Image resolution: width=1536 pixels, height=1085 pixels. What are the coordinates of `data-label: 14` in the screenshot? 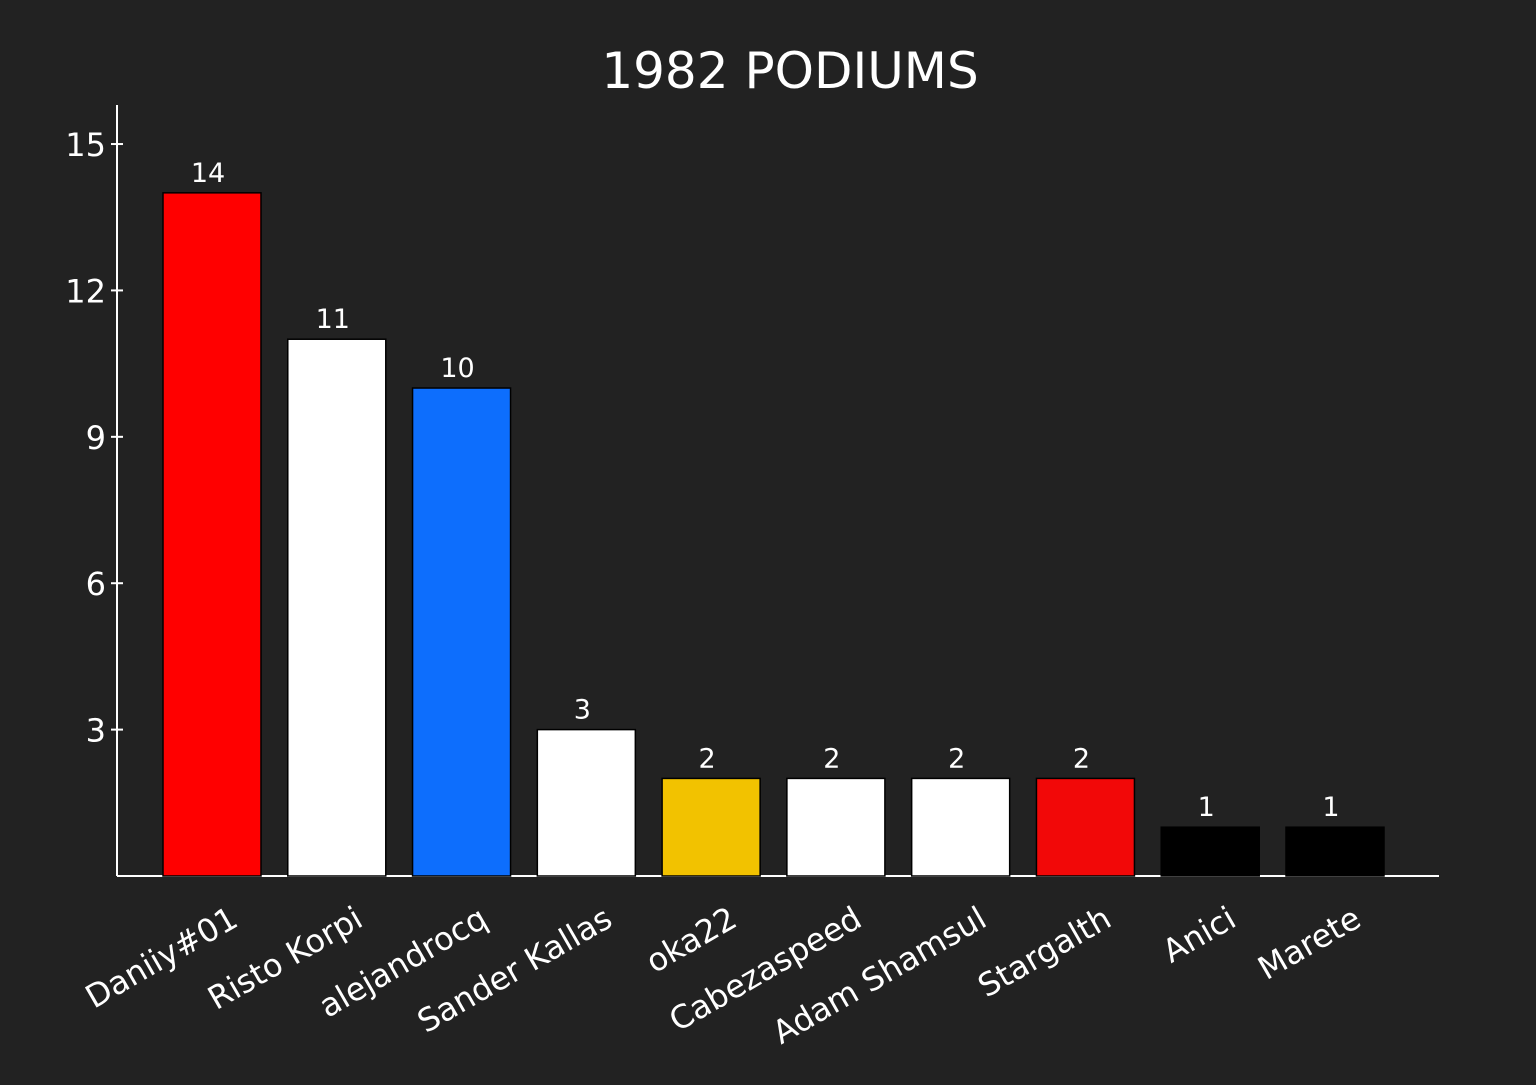 It's located at (208, 173).